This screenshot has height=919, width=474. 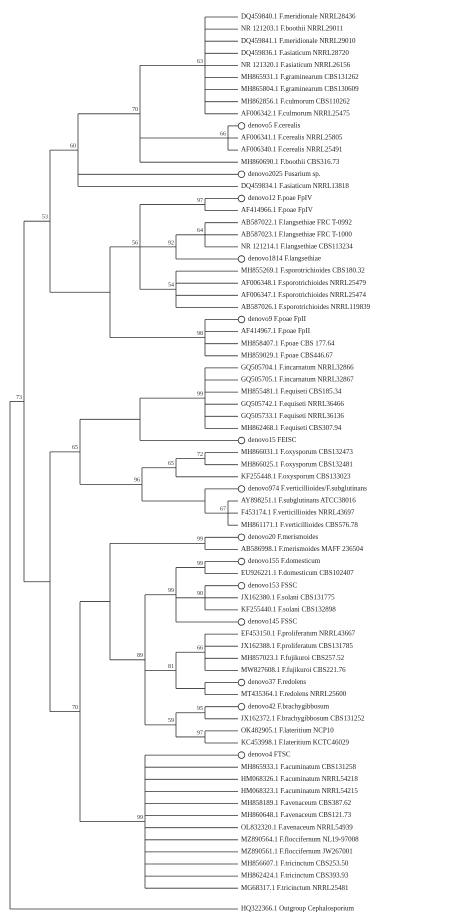 What do you see at coordinates (299, 791) in the screenshot?
I see `leaf-label: HM068323.1 F.acuminatum NRRL54215` at bounding box center [299, 791].